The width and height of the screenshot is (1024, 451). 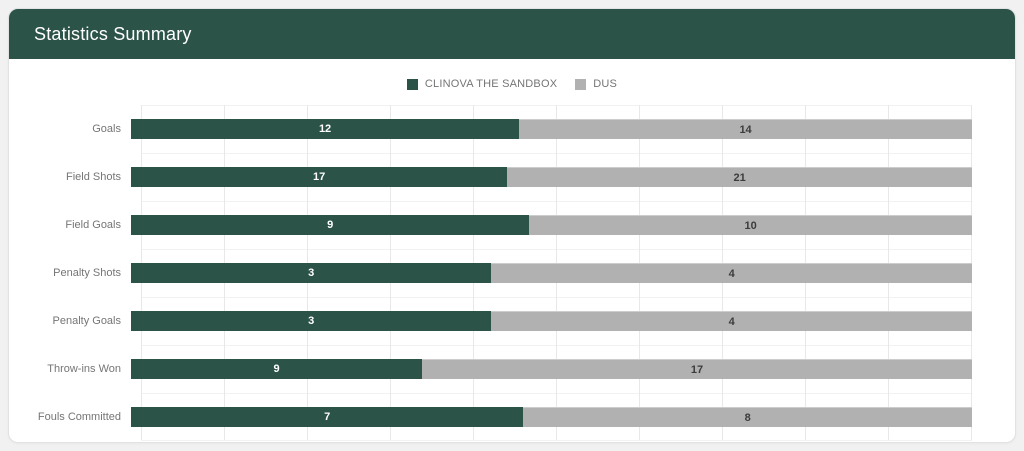 I want to click on bar-segment-clinova: 17, so click(x=319, y=177).